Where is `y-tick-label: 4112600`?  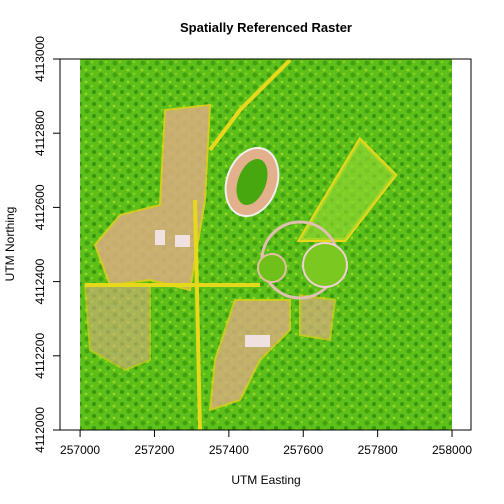
y-tick-label: 4112600 is located at coordinates (40, 207).